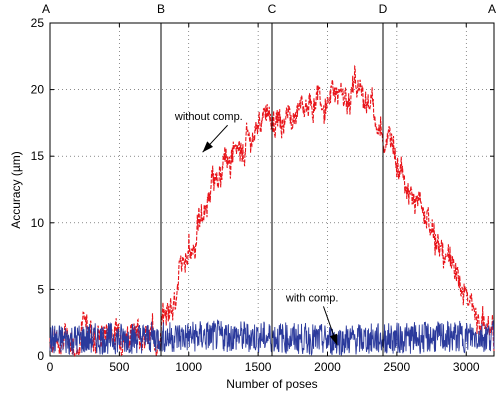  I want to click on x-tick-label: 0, so click(50, 367).